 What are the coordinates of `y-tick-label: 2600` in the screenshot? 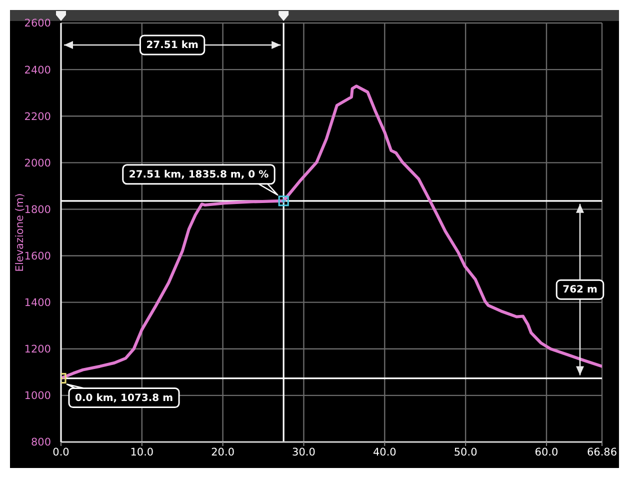 It's located at (37, 24).